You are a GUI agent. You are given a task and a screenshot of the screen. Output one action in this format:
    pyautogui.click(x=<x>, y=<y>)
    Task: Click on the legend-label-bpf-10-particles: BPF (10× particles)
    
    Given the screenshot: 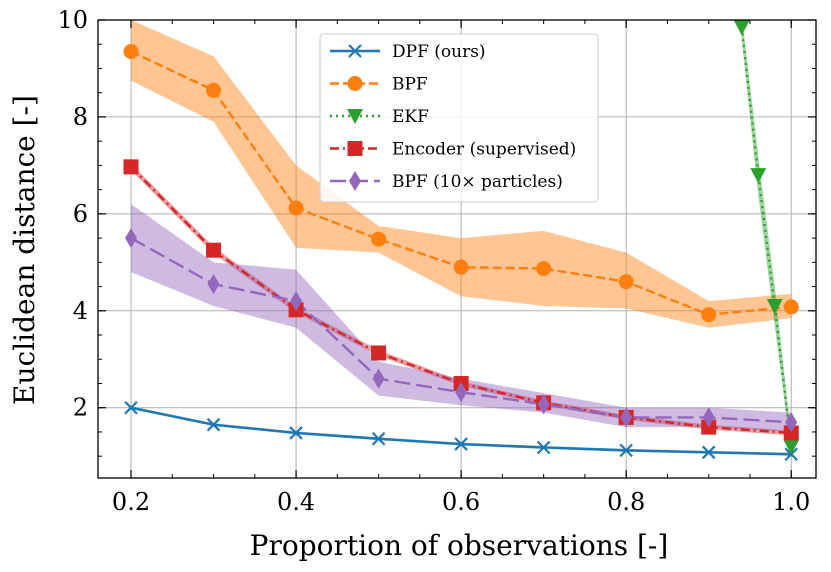 What is the action you would take?
    pyautogui.click(x=477, y=182)
    